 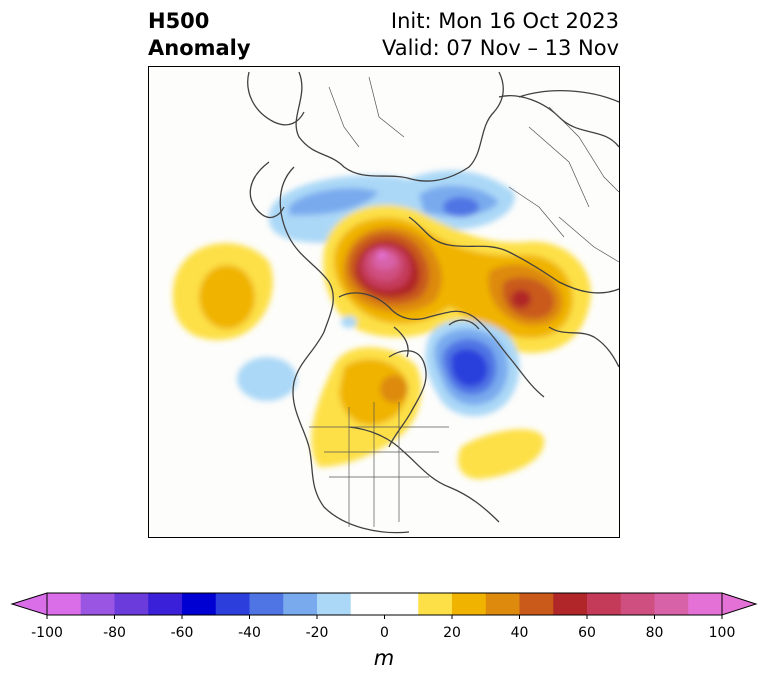 What do you see at coordinates (587, 633) in the screenshot?
I see `colorbar-tick-label: 60` at bounding box center [587, 633].